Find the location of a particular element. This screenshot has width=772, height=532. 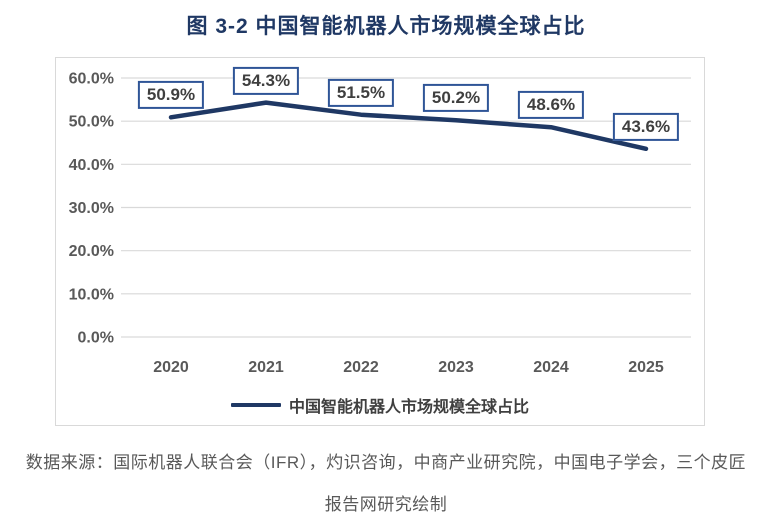

legend-line-swatch is located at coordinates (255, 405).